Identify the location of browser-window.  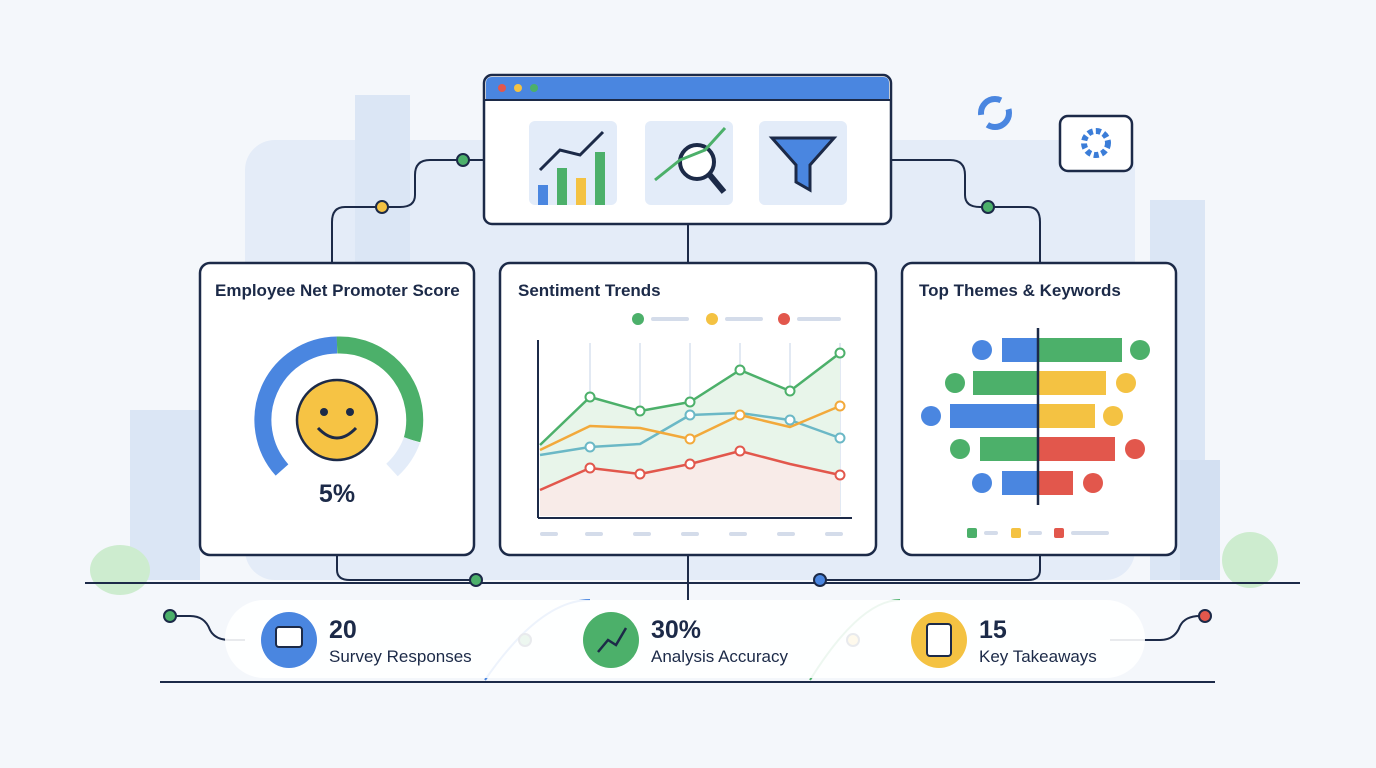
(687, 149).